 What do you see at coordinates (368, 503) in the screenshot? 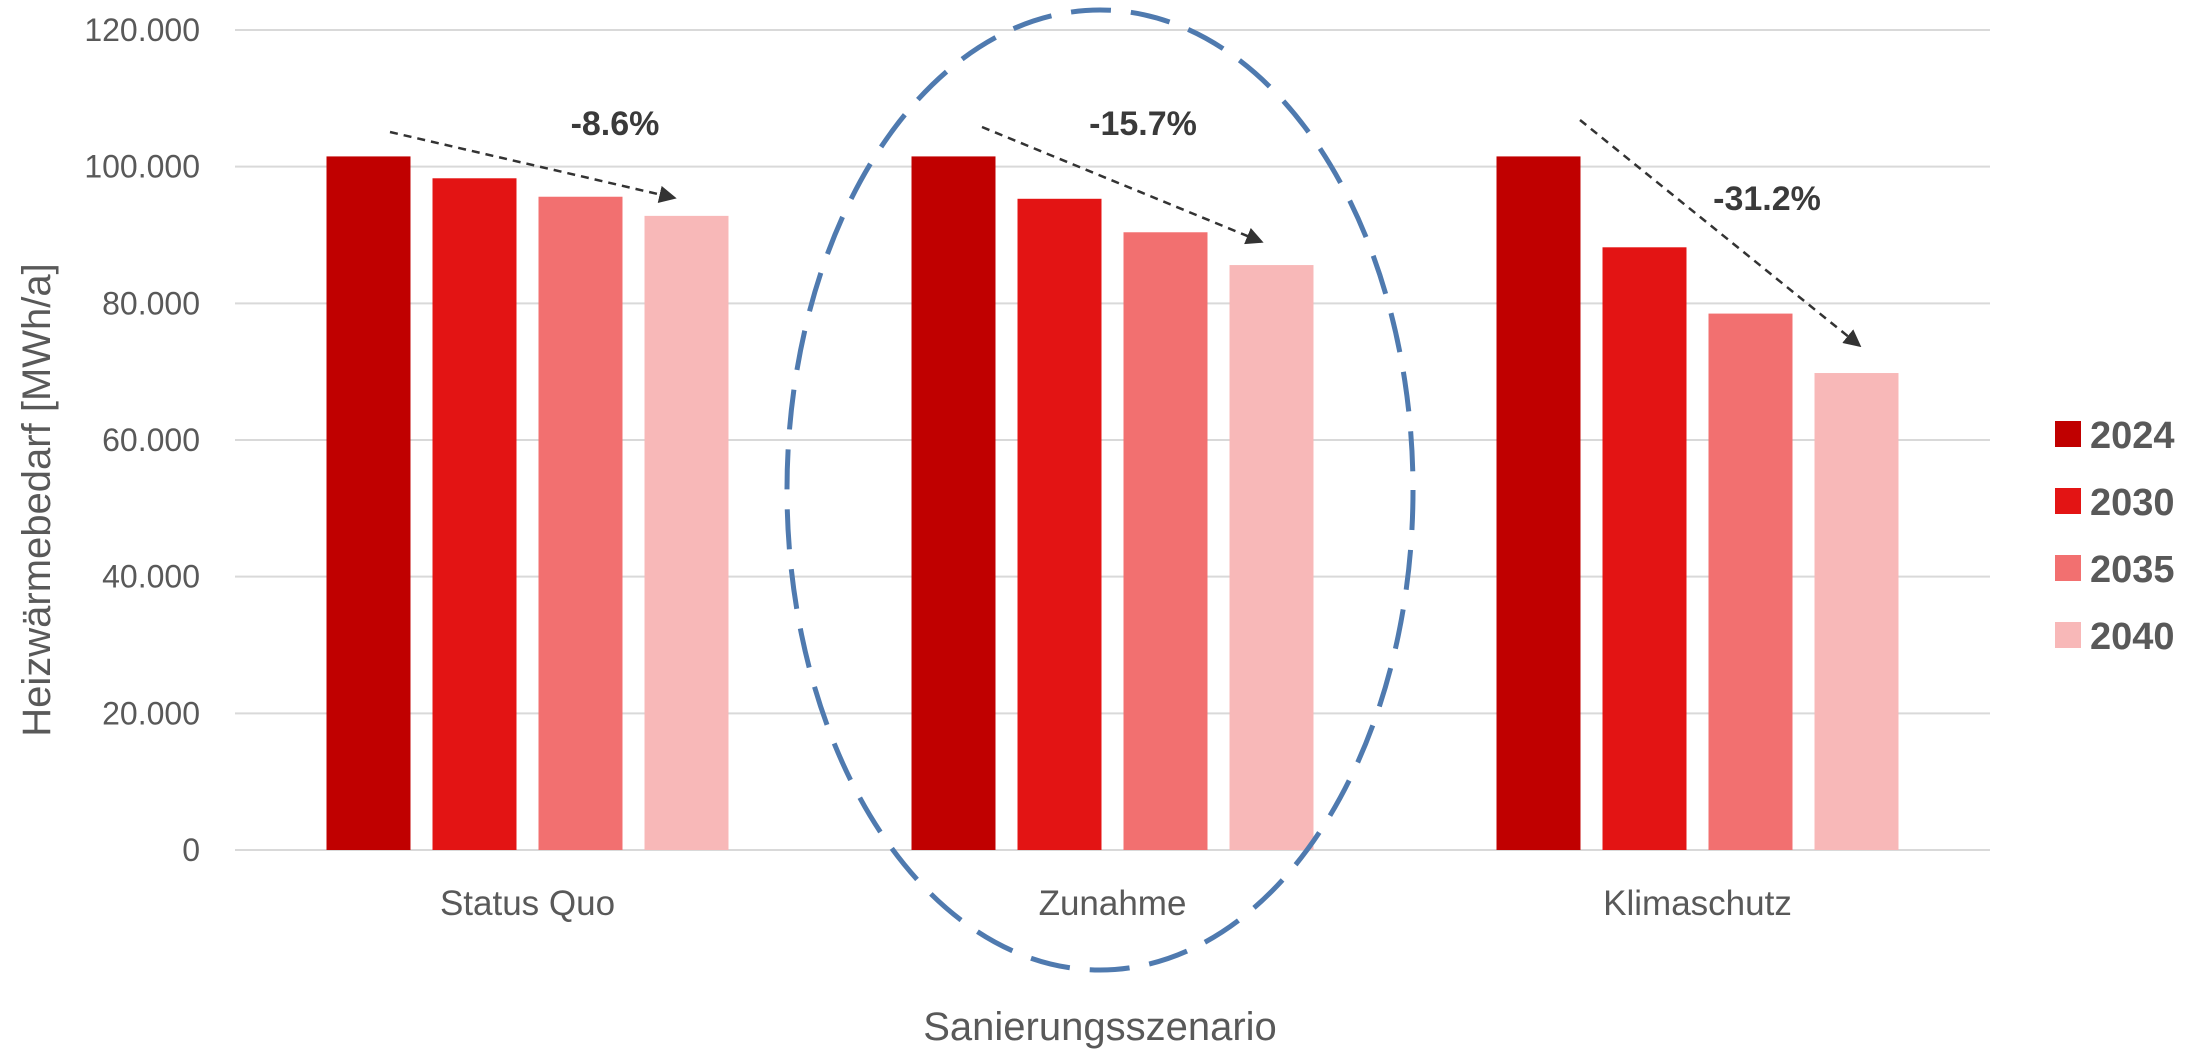
I see `bar-2024-status-quo` at bounding box center [368, 503].